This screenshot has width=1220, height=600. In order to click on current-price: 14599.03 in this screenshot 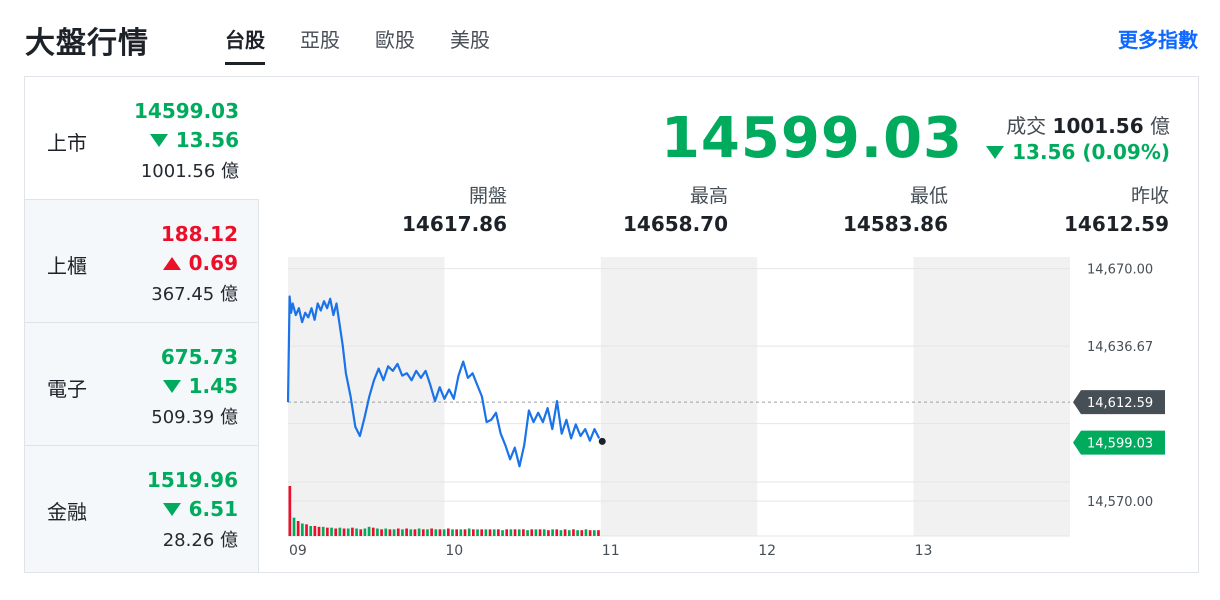, I will do `click(811, 138)`.